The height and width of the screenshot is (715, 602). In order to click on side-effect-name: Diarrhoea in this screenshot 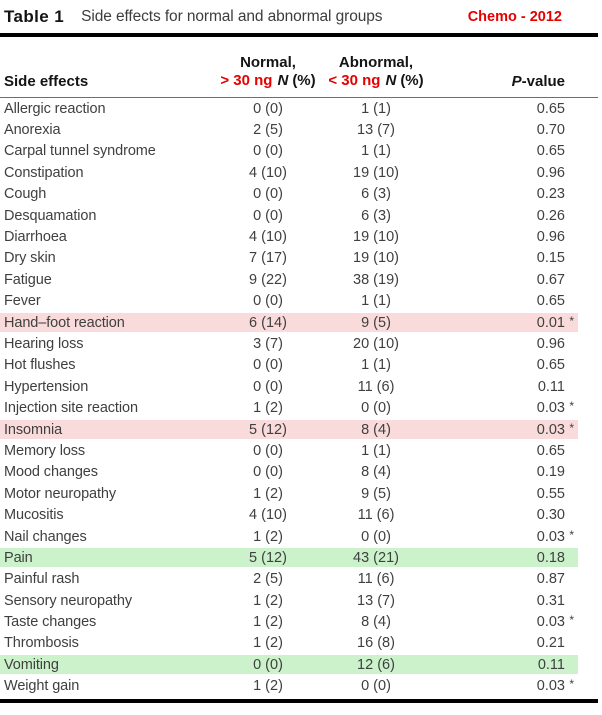, I will do `click(35, 237)`.